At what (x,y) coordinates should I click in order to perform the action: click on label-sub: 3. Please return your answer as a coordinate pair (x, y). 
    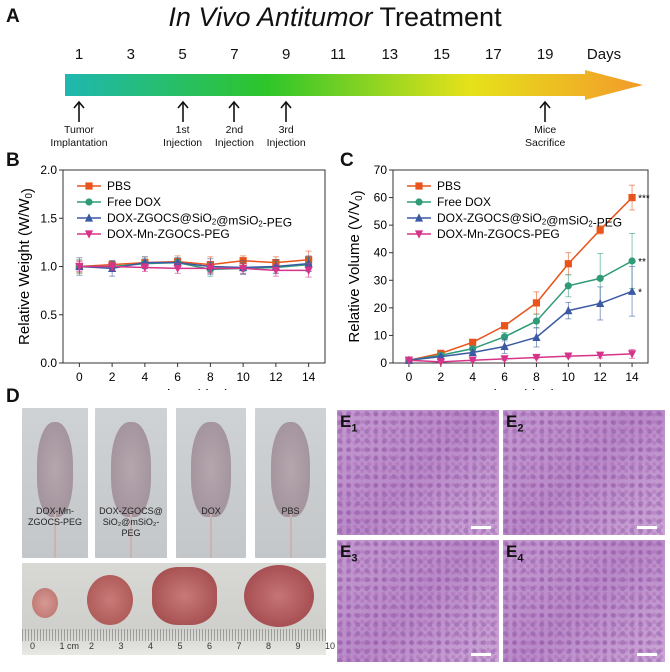
    Looking at the image, I should click on (354, 558).